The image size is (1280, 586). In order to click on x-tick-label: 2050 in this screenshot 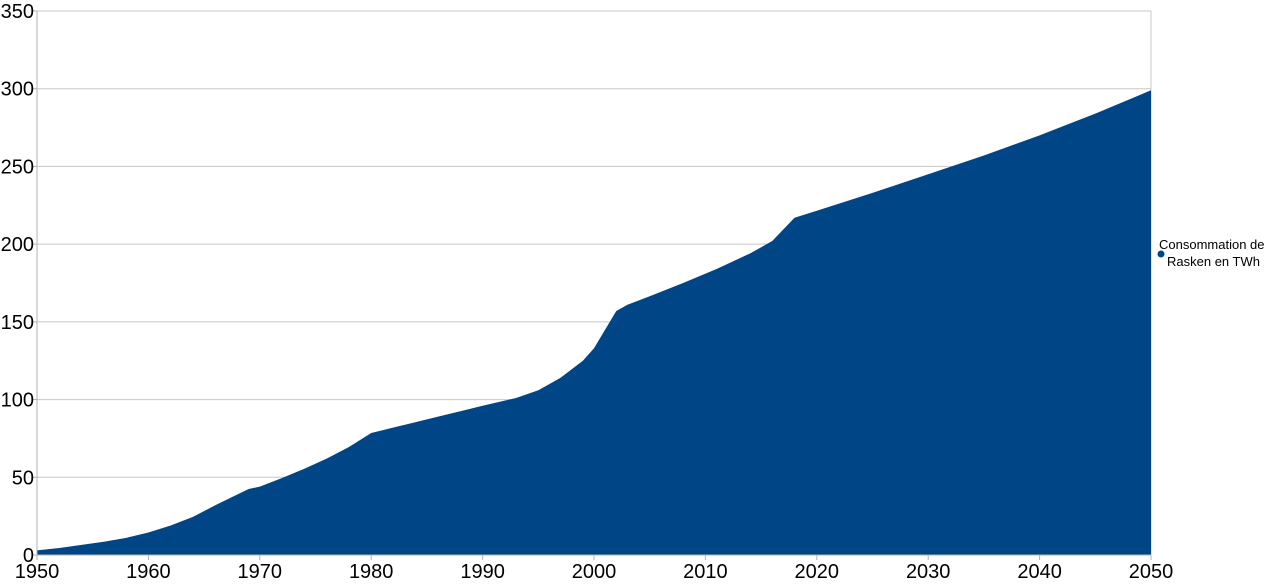, I will do `click(1151, 572)`.